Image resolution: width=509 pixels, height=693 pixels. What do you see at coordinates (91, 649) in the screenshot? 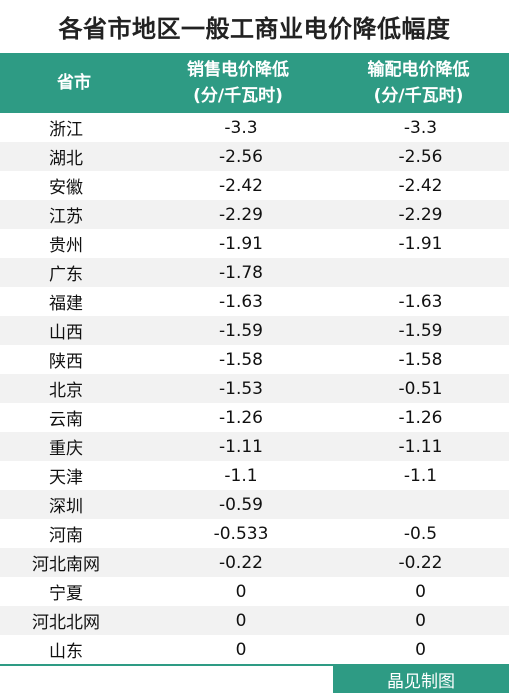
I see `province-cell: 山东` at bounding box center [91, 649].